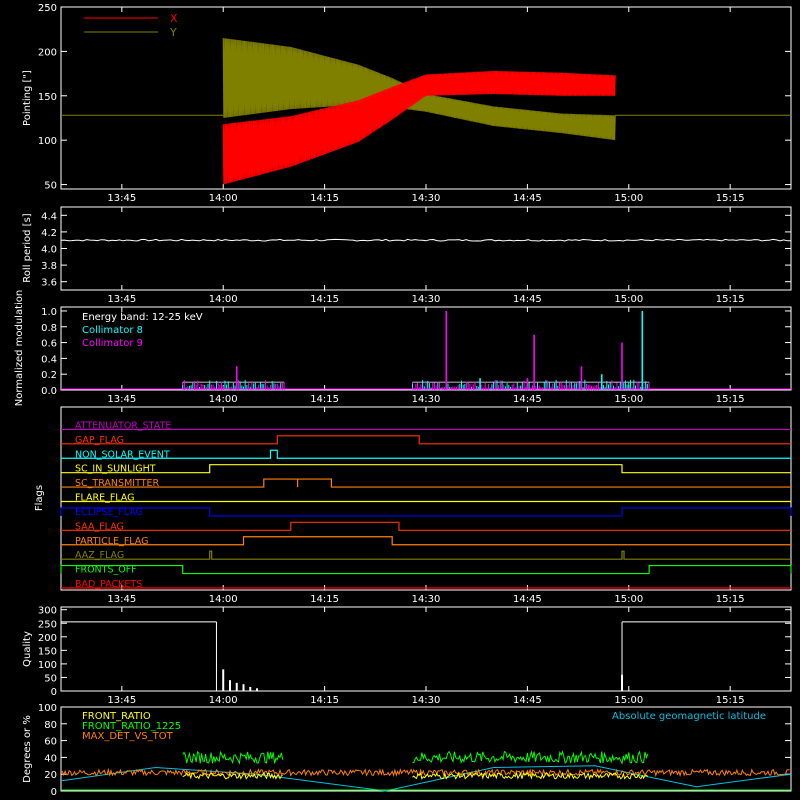 Image resolution: width=800 pixels, height=800 pixels. I want to click on pointing-ylabel: Pointing ["], so click(27, 98).